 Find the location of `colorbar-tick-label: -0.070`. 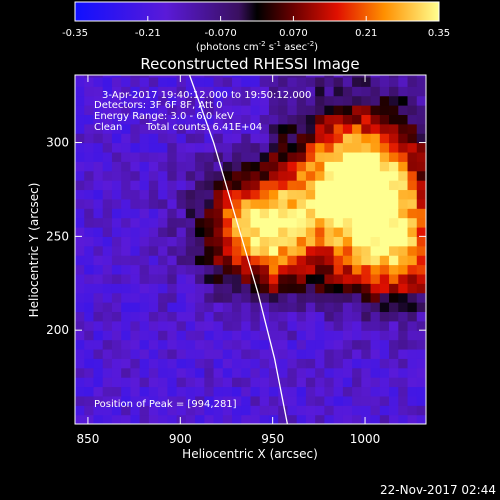

colorbar-tick-label: -0.070 is located at coordinates (220, 33).